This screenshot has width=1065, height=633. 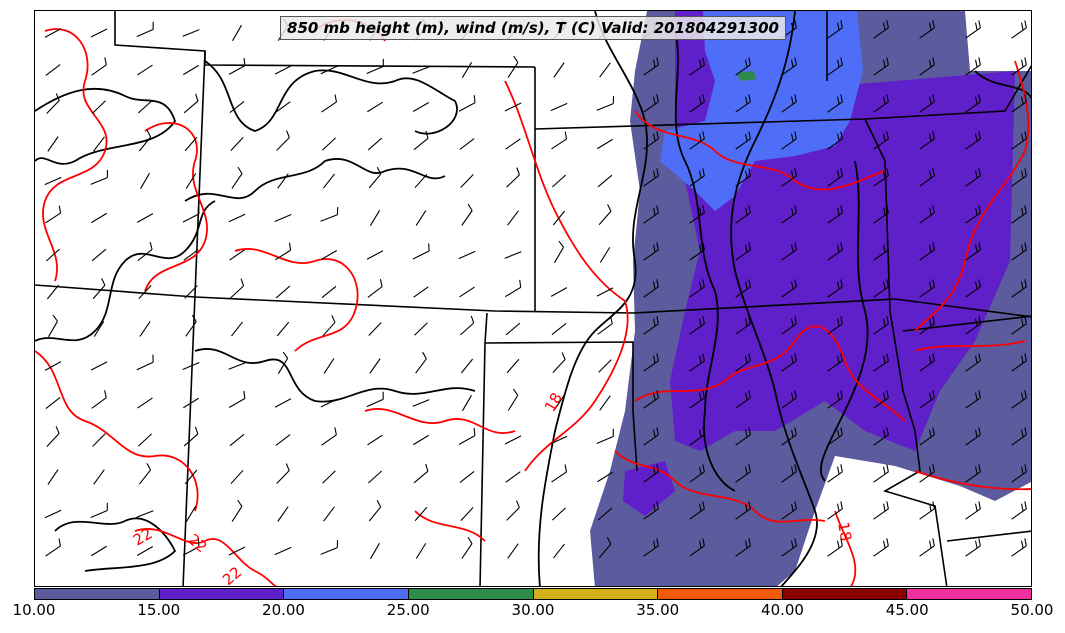 I want to click on state-border, so click(x=483, y=449).